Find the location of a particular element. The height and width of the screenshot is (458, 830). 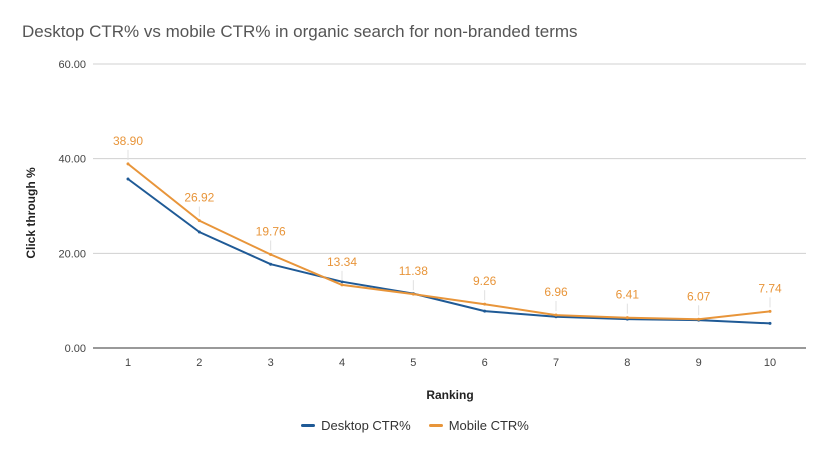

legend: Desktop CTR% Mobile CTR% is located at coordinates (415, 425).